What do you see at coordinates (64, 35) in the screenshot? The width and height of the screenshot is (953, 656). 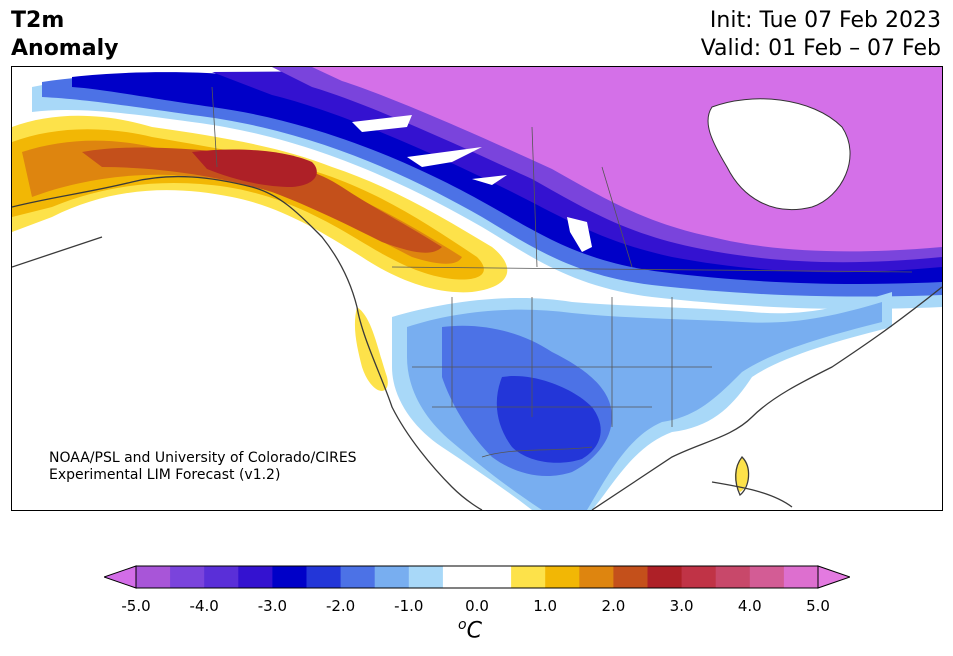 I see `map-title: T2m Anomaly` at bounding box center [64, 35].